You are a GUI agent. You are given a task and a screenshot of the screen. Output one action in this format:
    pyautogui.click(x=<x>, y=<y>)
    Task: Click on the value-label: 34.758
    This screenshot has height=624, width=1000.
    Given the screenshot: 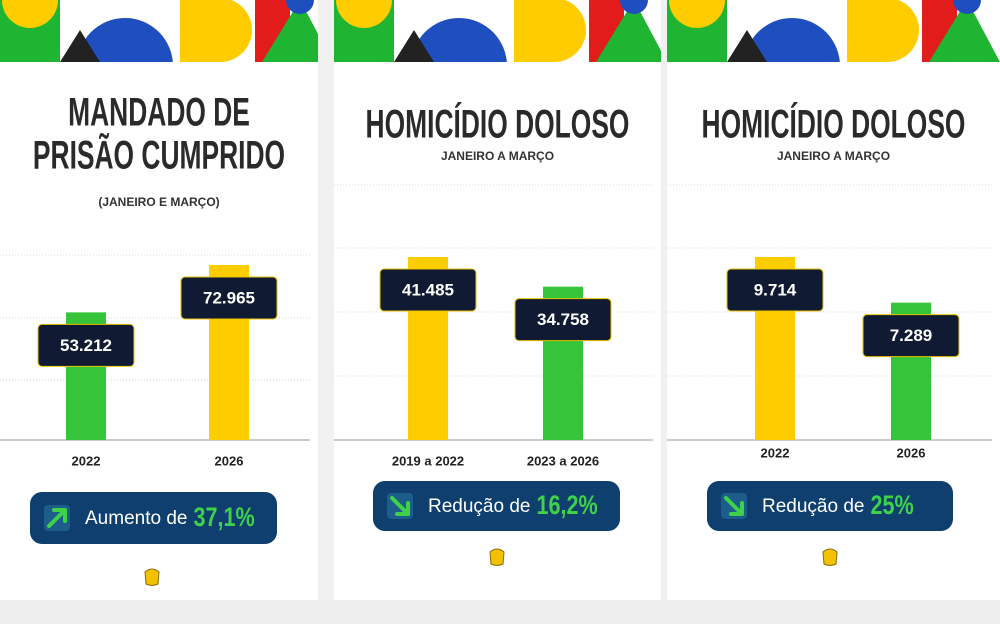 What is the action you would take?
    pyautogui.click(x=563, y=319)
    